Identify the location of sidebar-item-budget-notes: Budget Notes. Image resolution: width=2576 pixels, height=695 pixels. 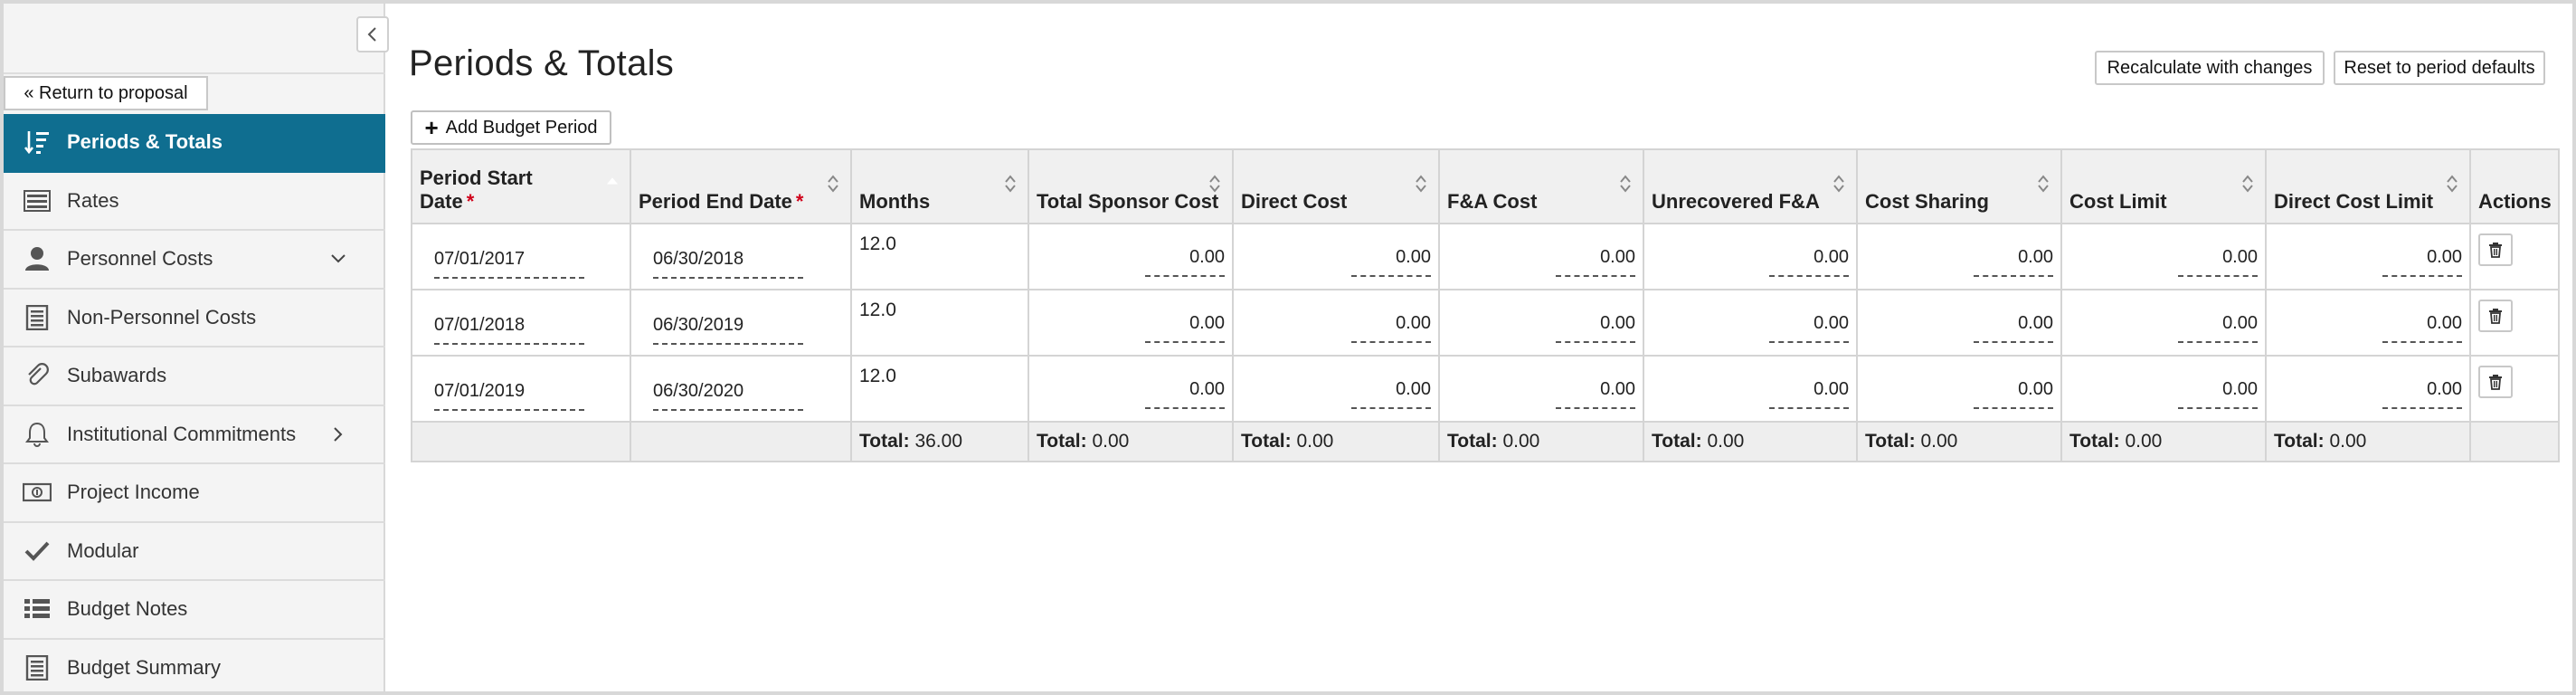
(194, 610).